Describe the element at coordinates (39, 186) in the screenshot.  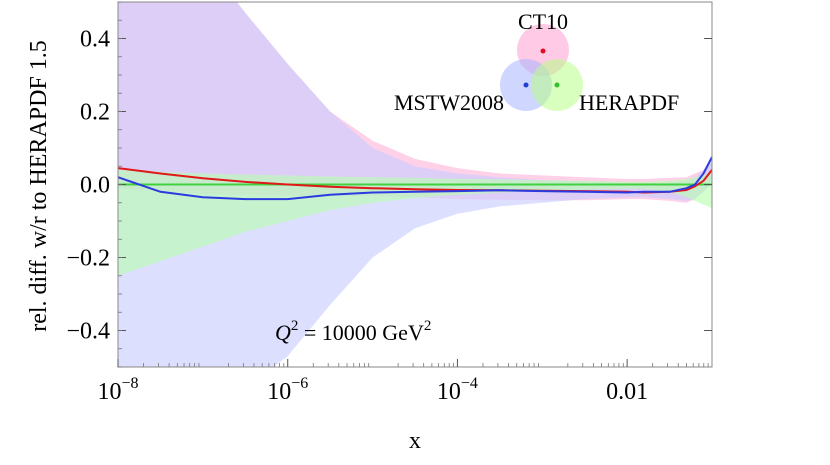
I see `y-axis-label: rel. diff. w/r to HERAPDF 1.5` at that location.